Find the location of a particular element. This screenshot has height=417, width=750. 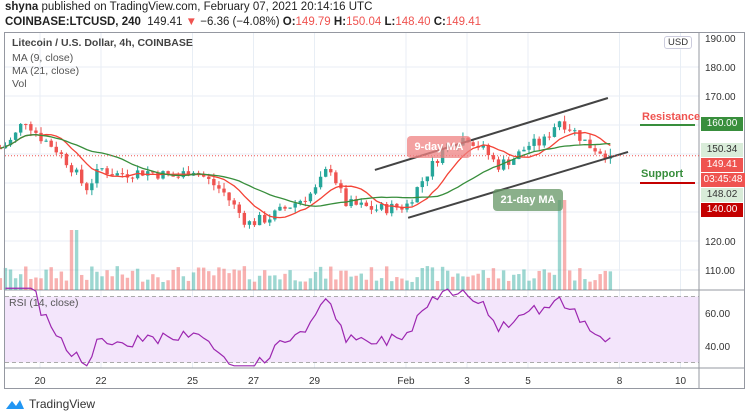

ma21-price-badge: 150.34 is located at coordinates (722, 150).